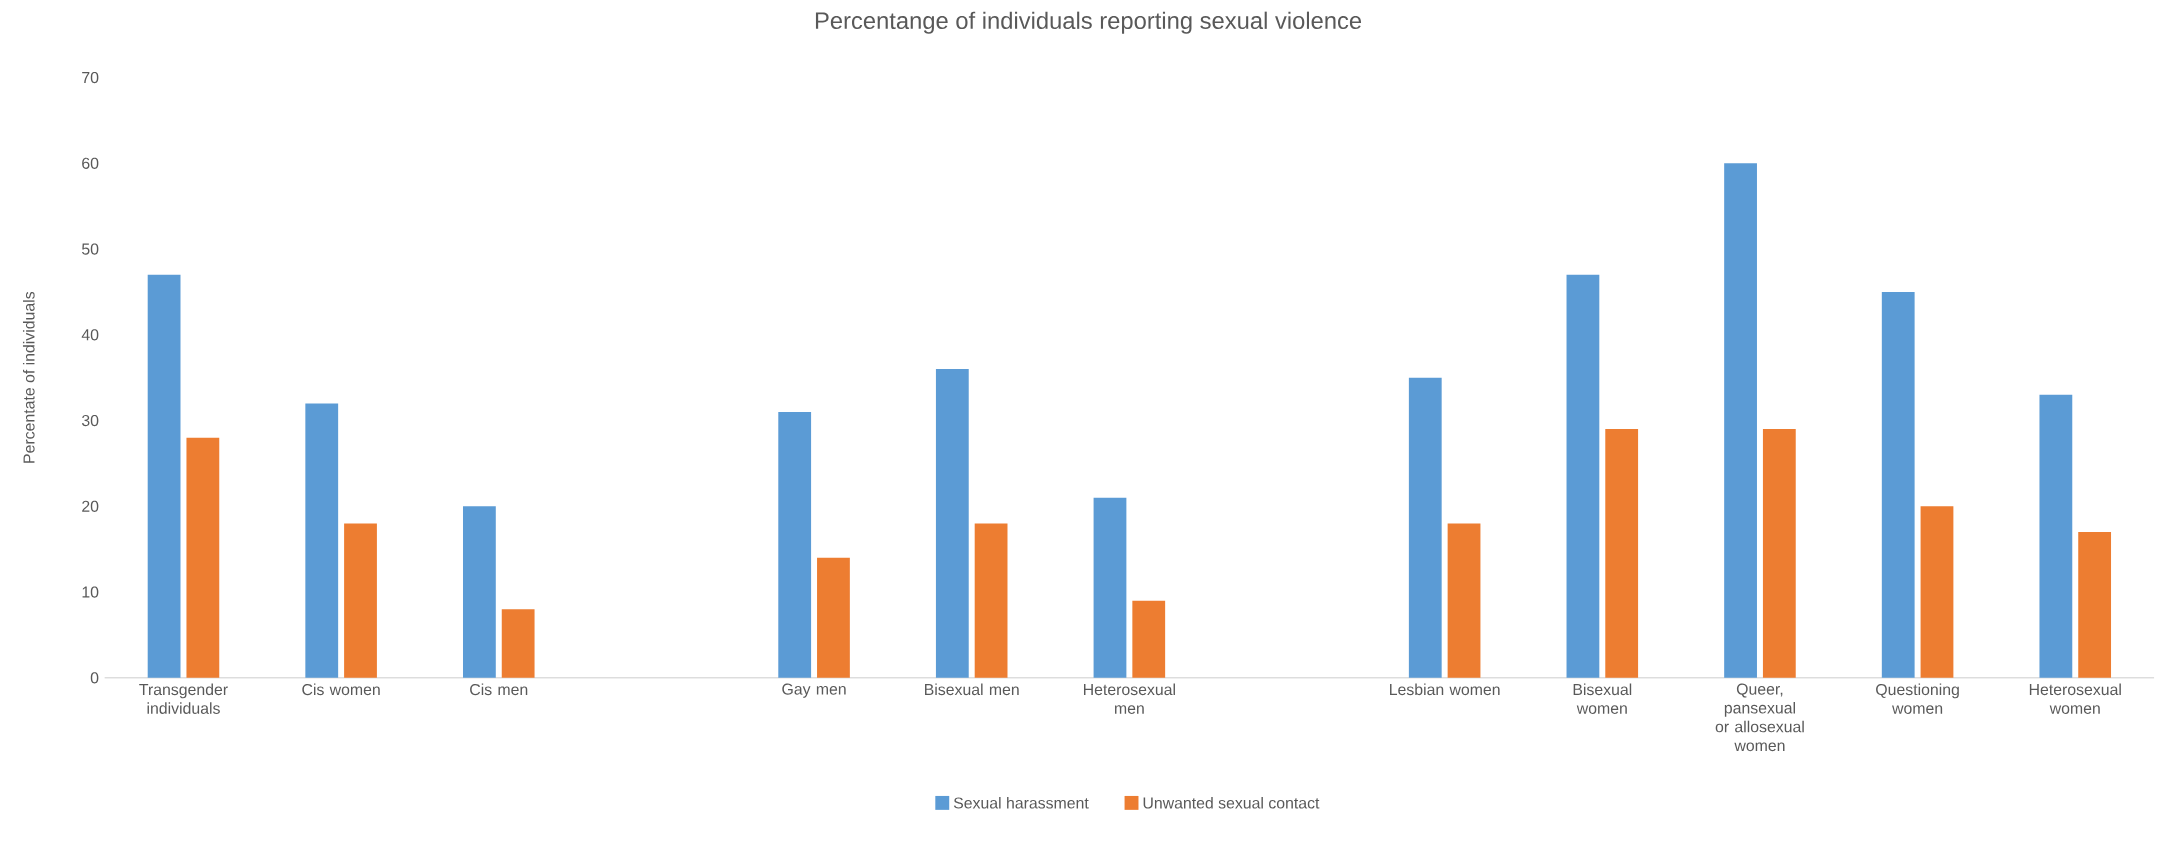  Describe the element at coordinates (499, 689) in the screenshot. I see `x-tick-label: Cis men` at that location.